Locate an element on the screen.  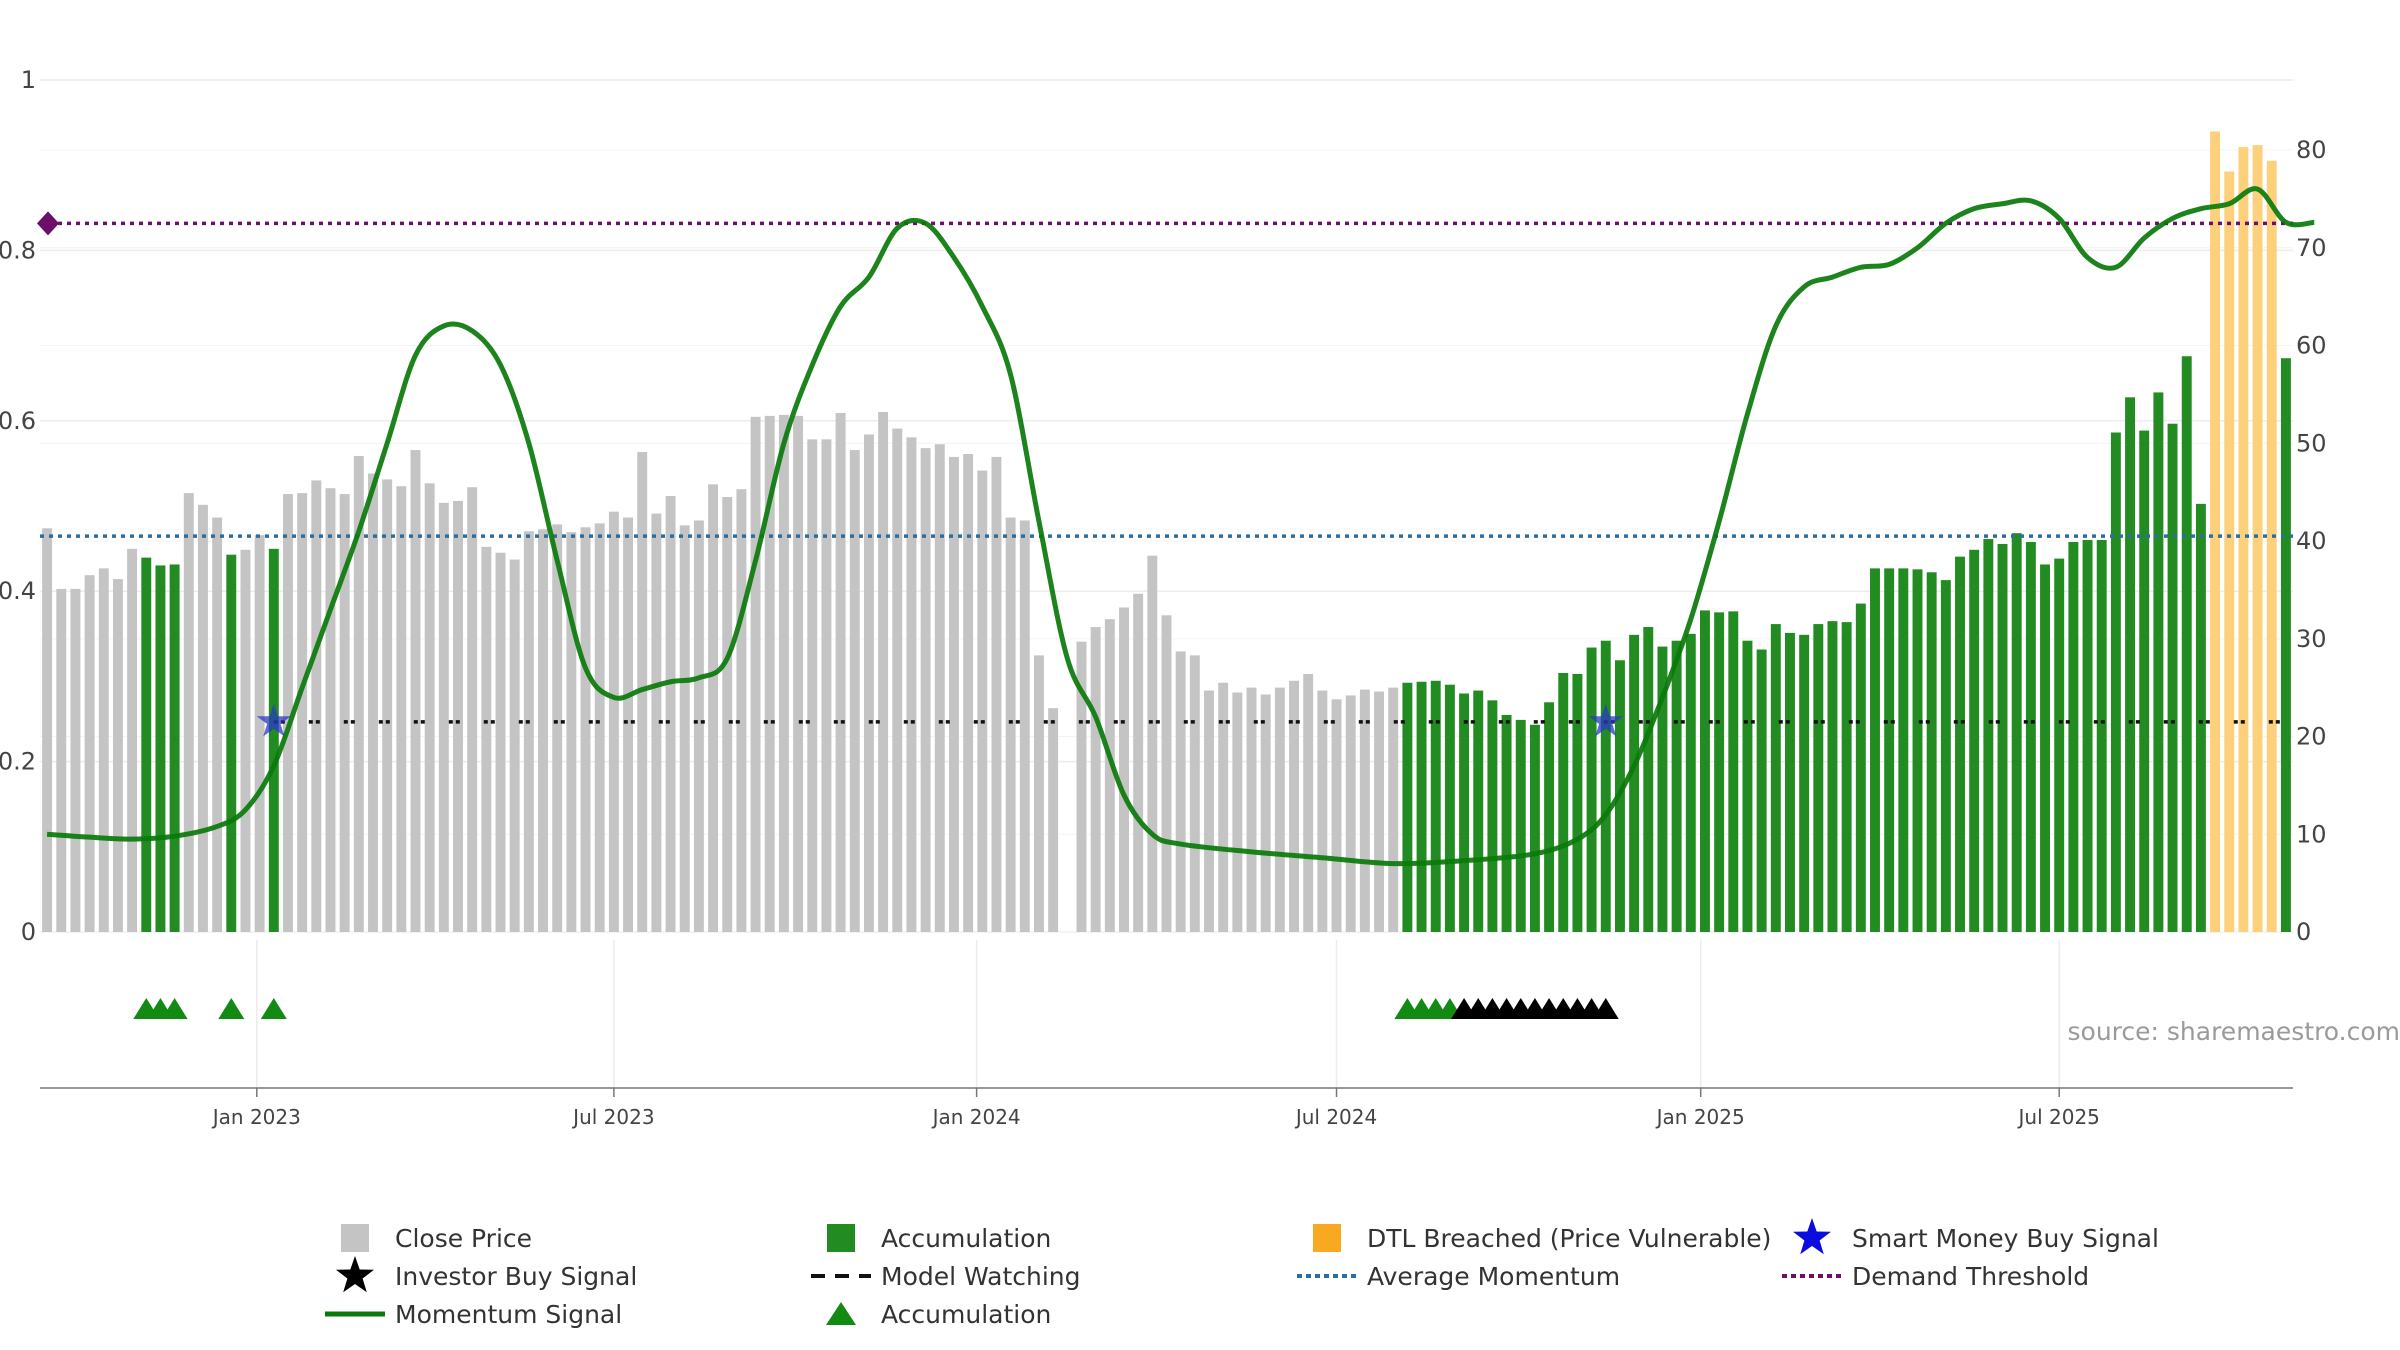
left-tick-label: 0 is located at coordinates (28, 932).